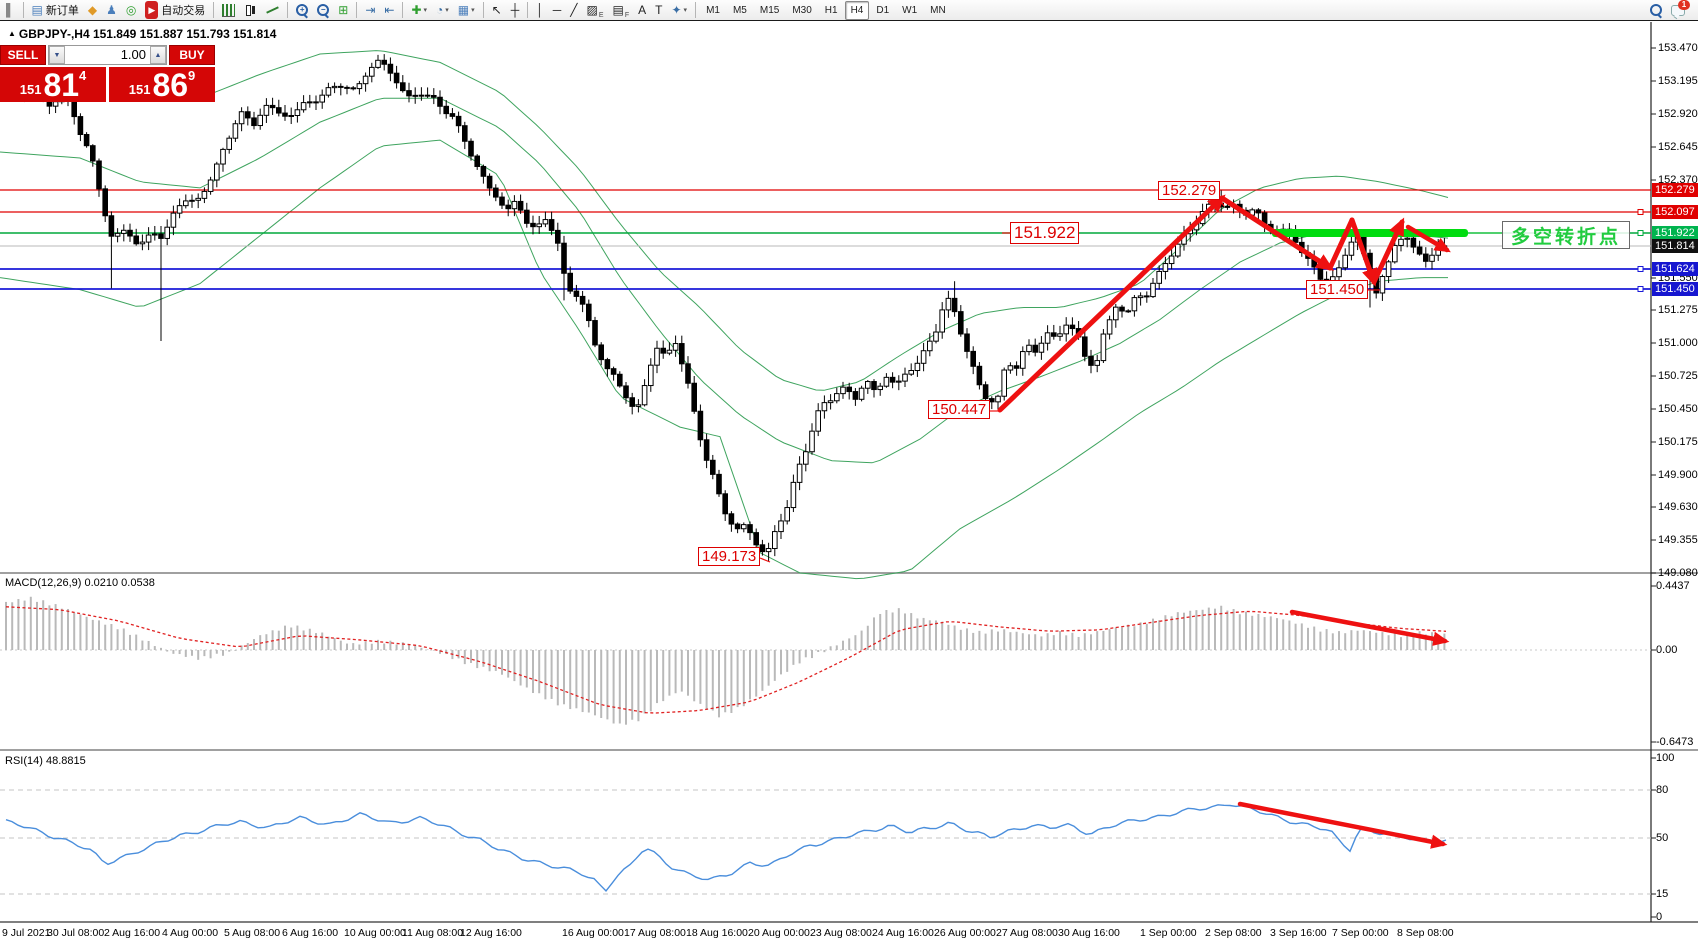 The width and height of the screenshot is (1698, 945). What do you see at coordinates (1675, 269) in the screenshot?
I see `price-tag-151.624: 151.624` at bounding box center [1675, 269].